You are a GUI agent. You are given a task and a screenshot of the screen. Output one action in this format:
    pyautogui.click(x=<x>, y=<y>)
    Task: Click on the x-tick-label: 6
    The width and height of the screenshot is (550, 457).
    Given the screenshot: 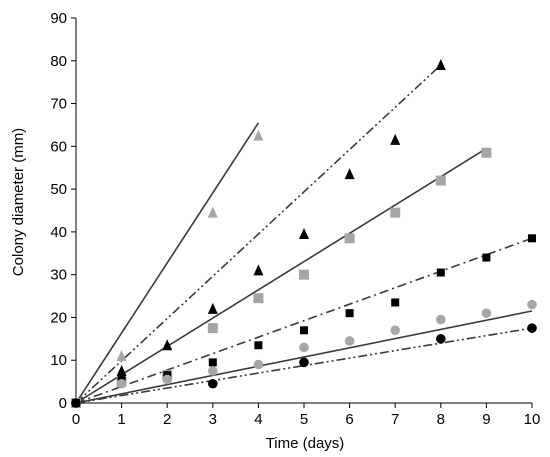 What is the action you would take?
    pyautogui.click(x=349, y=419)
    